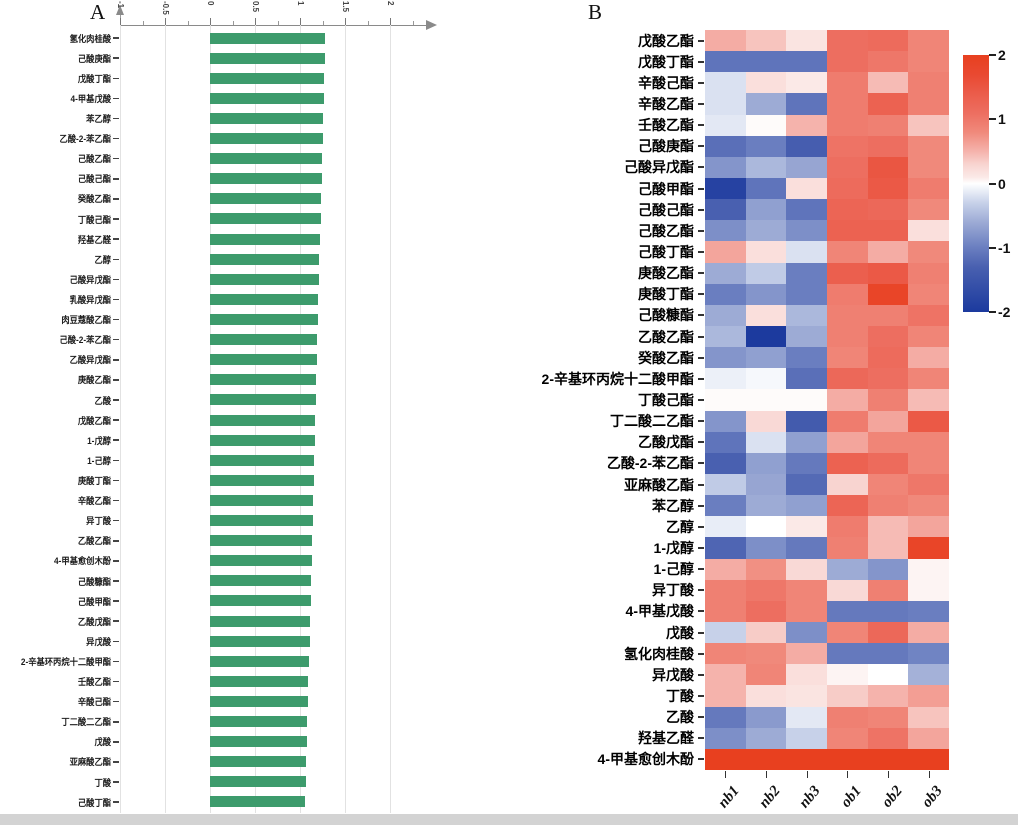 This screenshot has height=825, width=1018. I want to click on heatmap-row: 丁二酸二乙酯, so click(561, 421).